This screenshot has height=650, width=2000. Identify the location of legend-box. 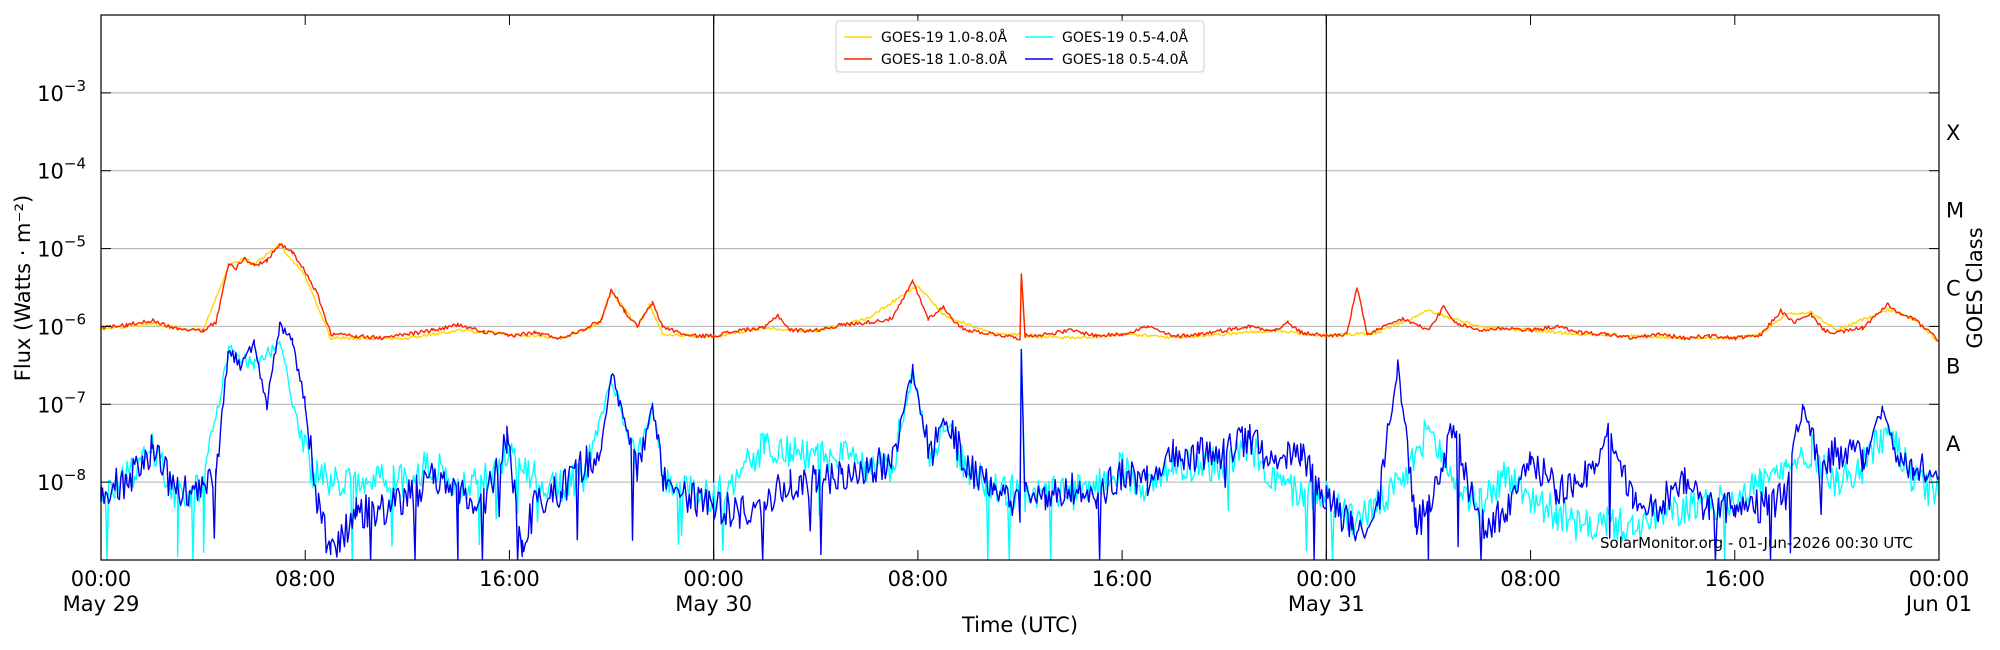
(1020, 46).